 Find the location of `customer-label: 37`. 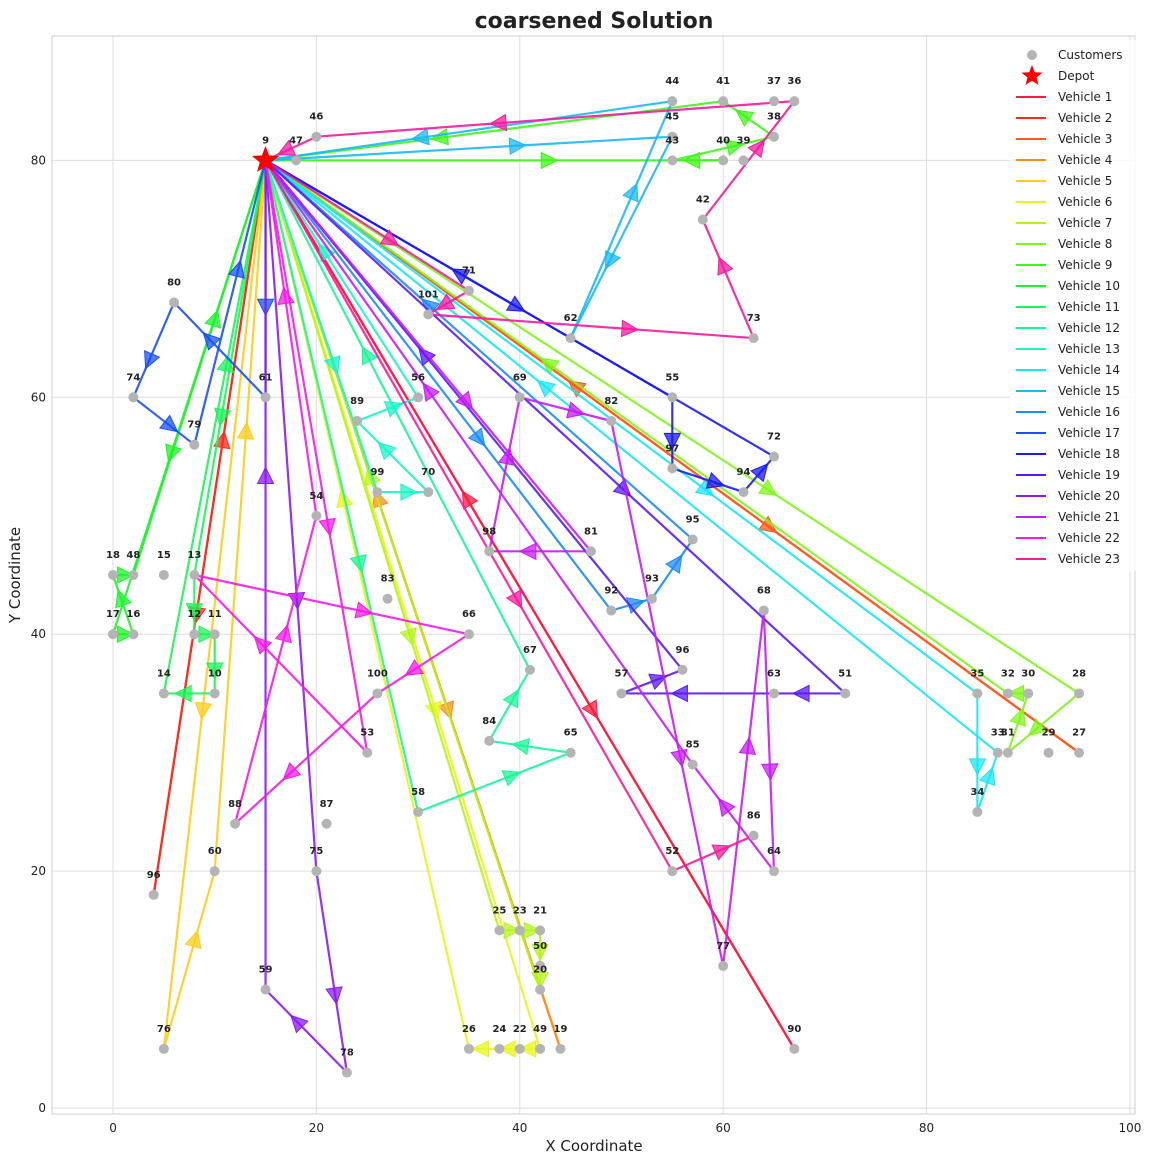

customer-label: 37 is located at coordinates (774, 81).